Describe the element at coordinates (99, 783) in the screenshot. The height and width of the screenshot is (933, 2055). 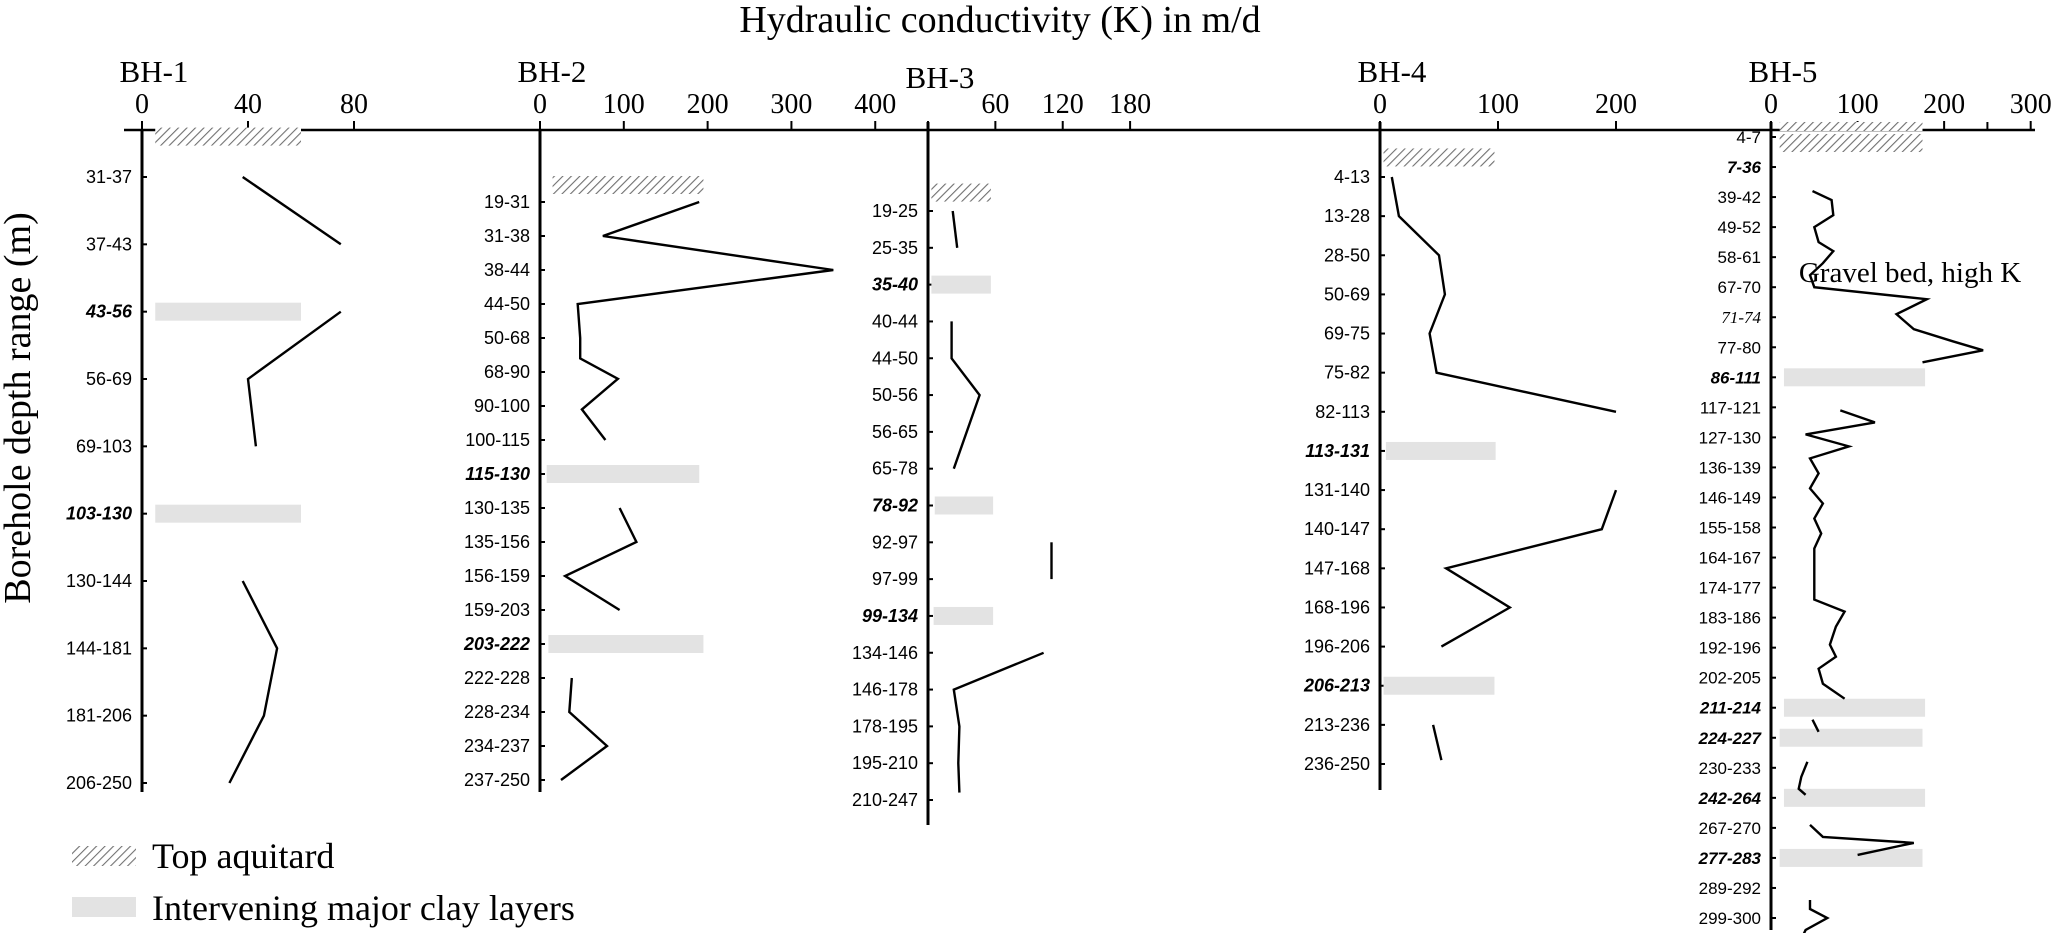
I see `depth-label: 206-250` at that location.